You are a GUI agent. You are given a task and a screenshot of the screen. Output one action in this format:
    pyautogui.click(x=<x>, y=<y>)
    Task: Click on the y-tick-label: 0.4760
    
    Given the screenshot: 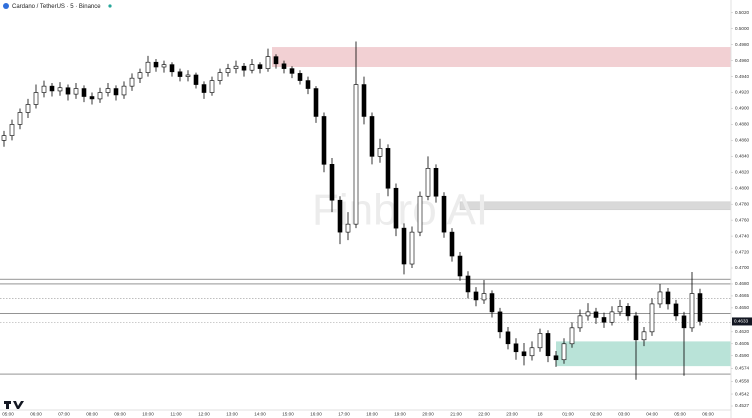 What is the action you would take?
    pyautogui.click(x=742, y=219)
    